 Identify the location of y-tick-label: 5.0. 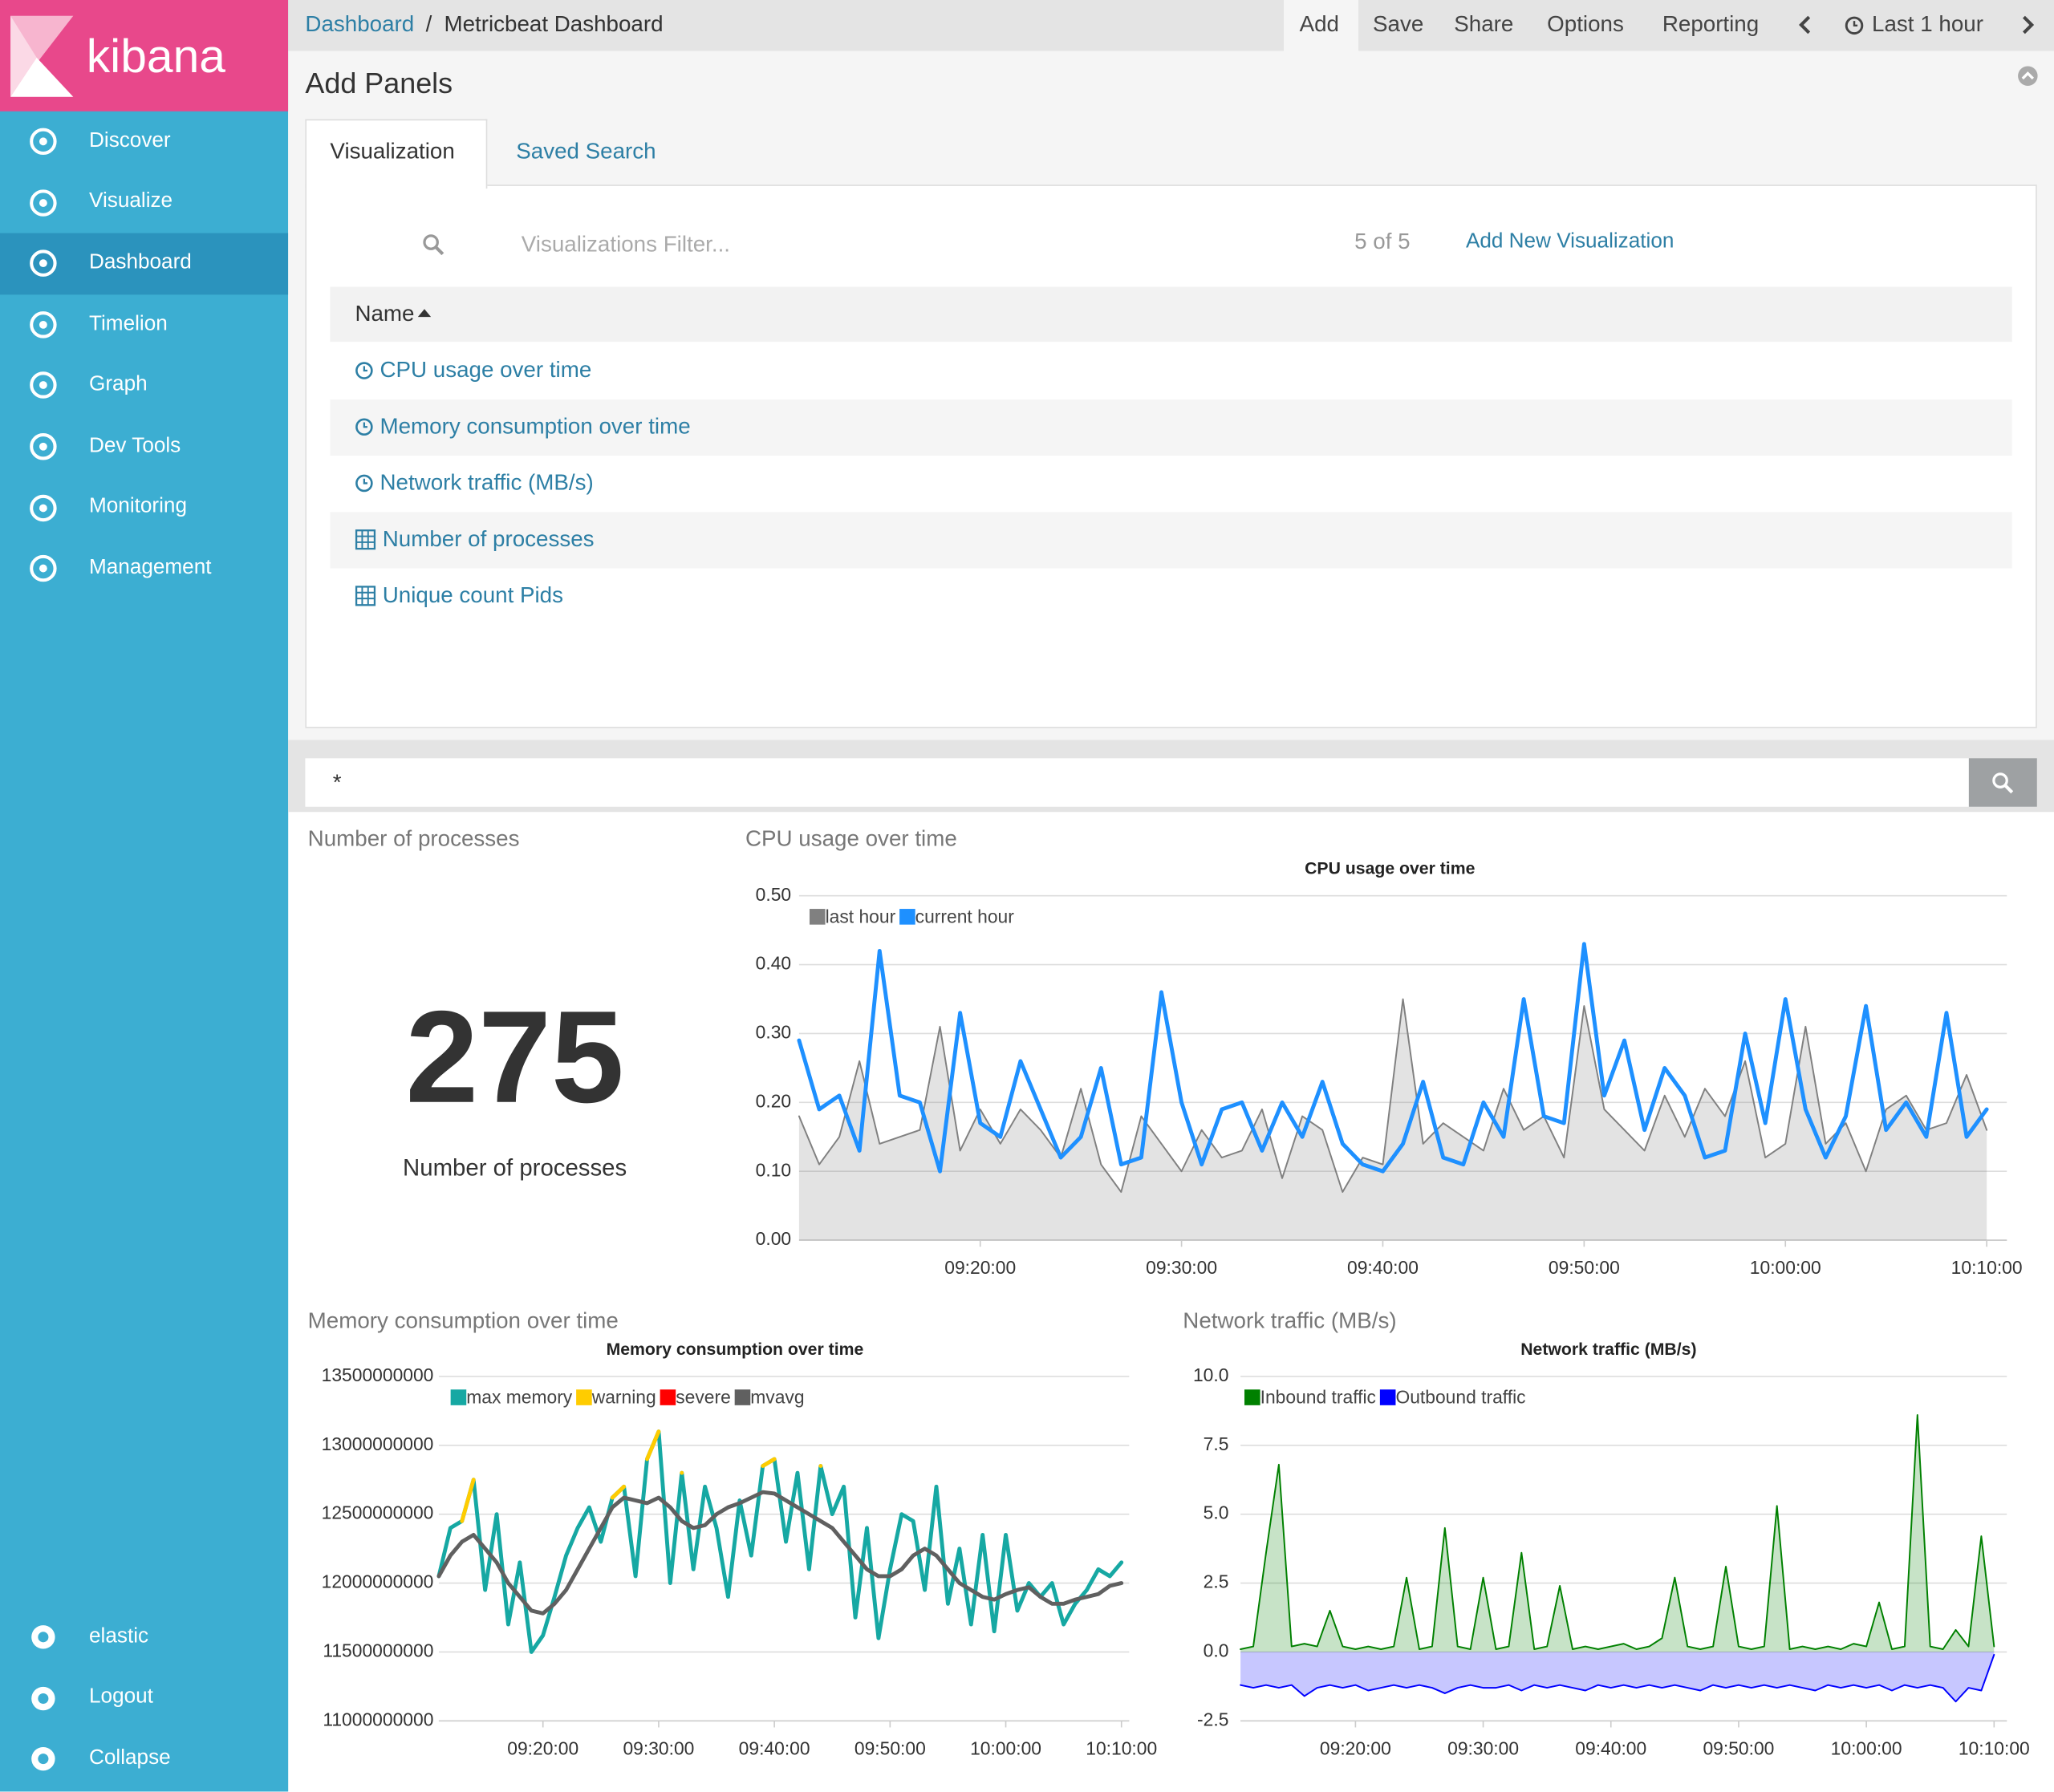
(1217, 1513).